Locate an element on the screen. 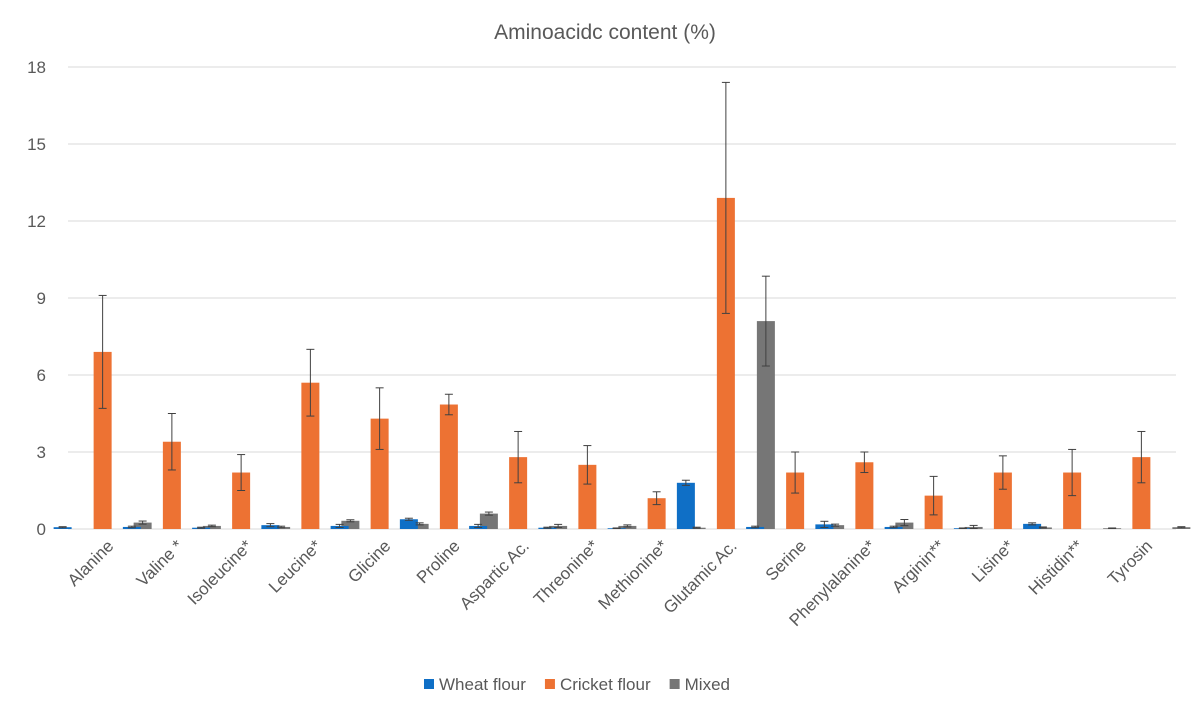 The height and width of the screenshot is (720, 1204). x-tick-label: Glicine is located at coordinates (369, 561).